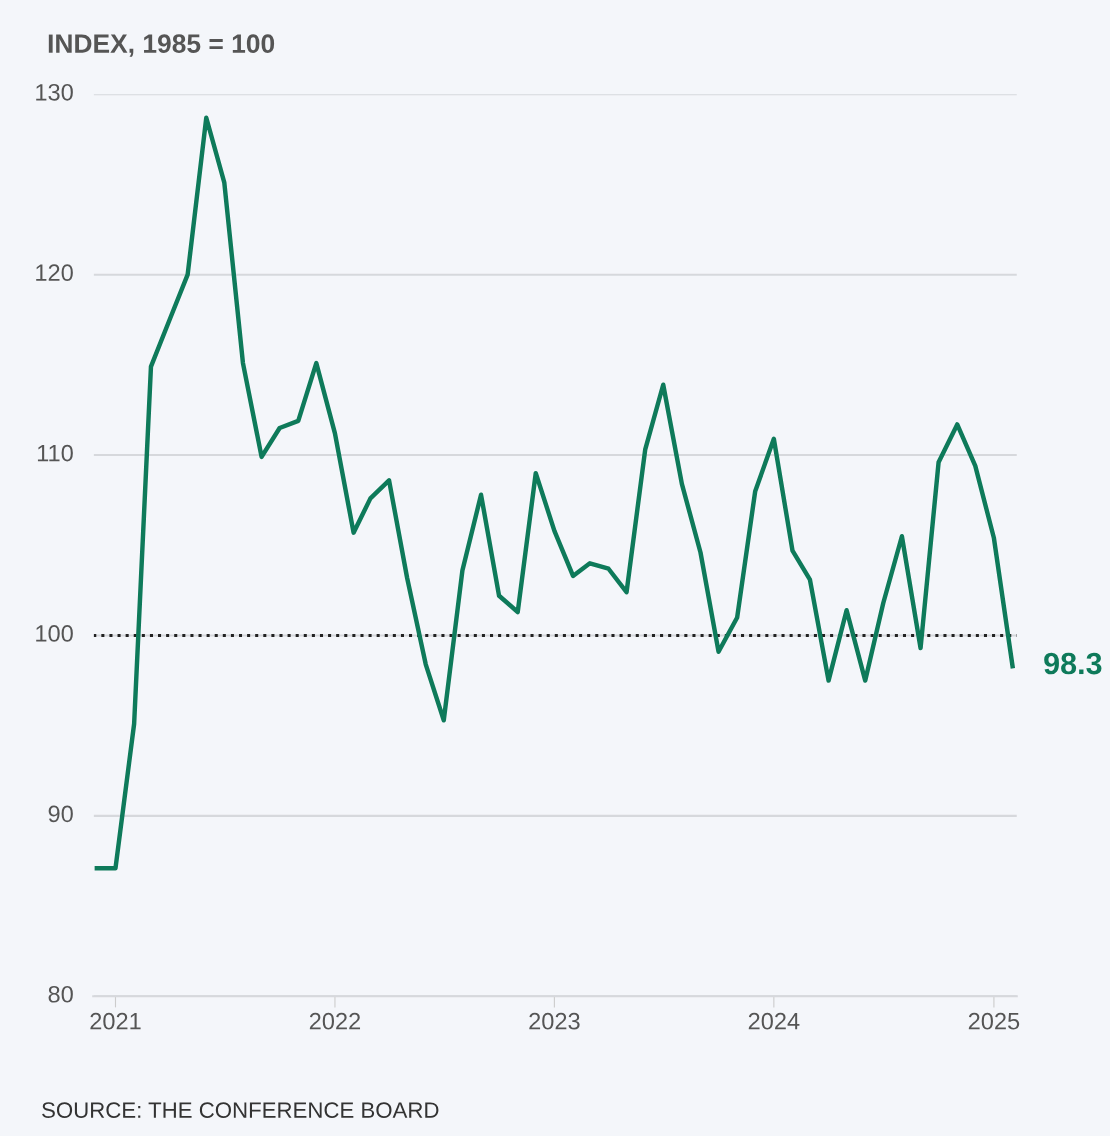 The width and height of the screenshot is (1110, 1136). What do you see at coordinates (60, 814) in the screenshot?
I see `y-tick-label: 90` at bounding box center [60, 814].